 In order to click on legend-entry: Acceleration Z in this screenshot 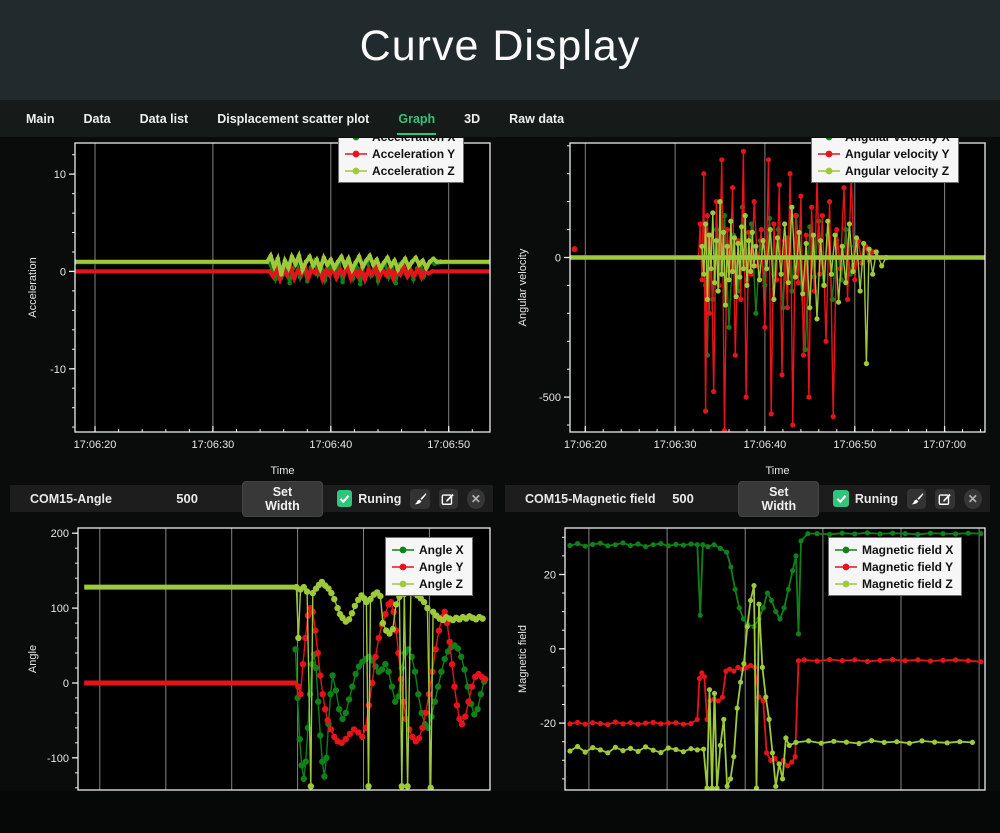, I will do `click(399, 170)`.